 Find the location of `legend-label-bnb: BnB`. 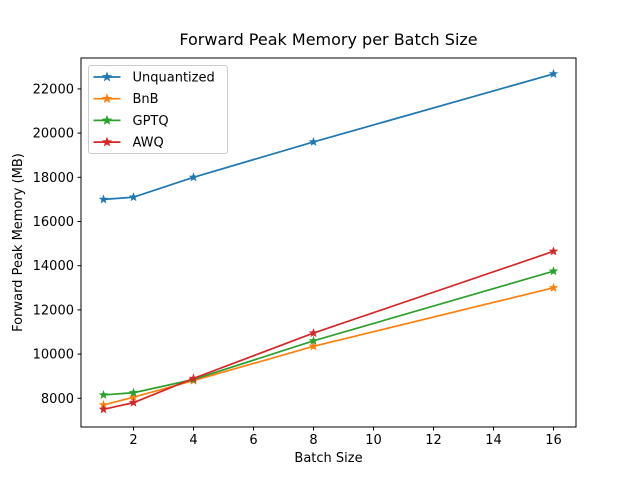

legend-label-bnb: BnB is located at coordinates (146, 99).